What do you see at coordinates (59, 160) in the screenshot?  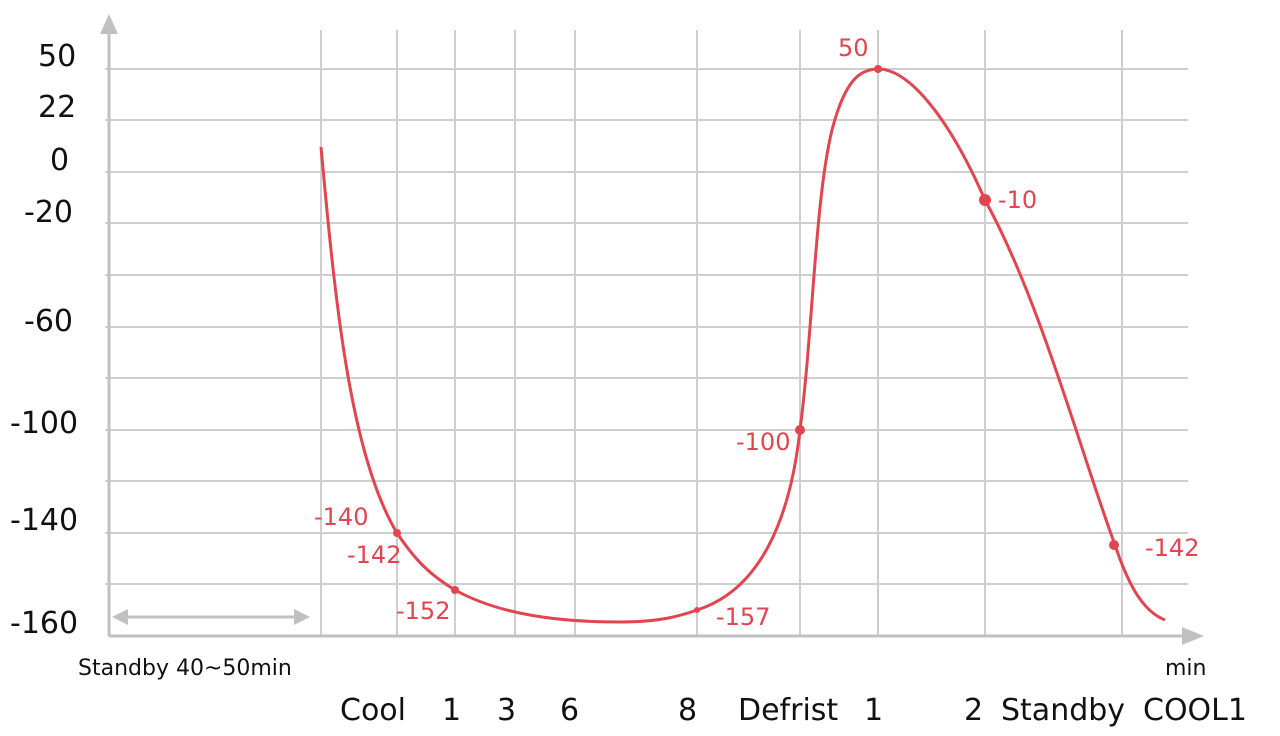 I see `y-tick-label: 0` at bounding box center [59, 160].